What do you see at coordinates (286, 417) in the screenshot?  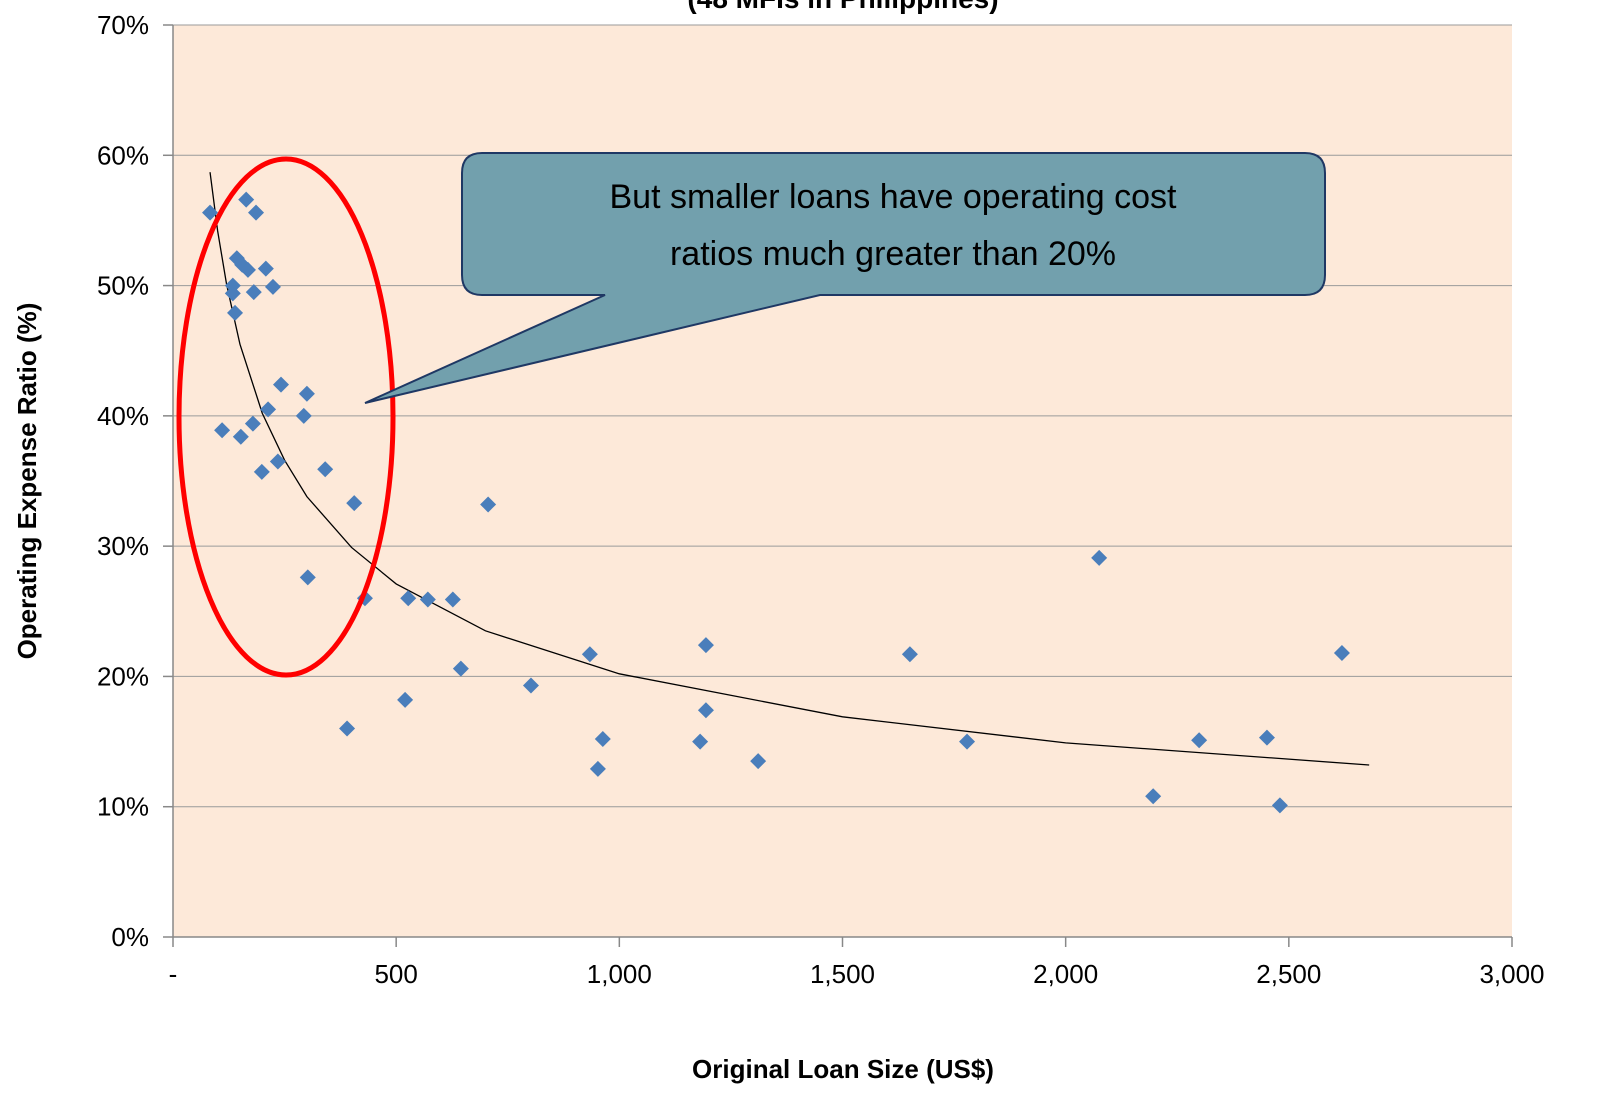 I see `highlight-ellipse` at bounding box center [286, 417].